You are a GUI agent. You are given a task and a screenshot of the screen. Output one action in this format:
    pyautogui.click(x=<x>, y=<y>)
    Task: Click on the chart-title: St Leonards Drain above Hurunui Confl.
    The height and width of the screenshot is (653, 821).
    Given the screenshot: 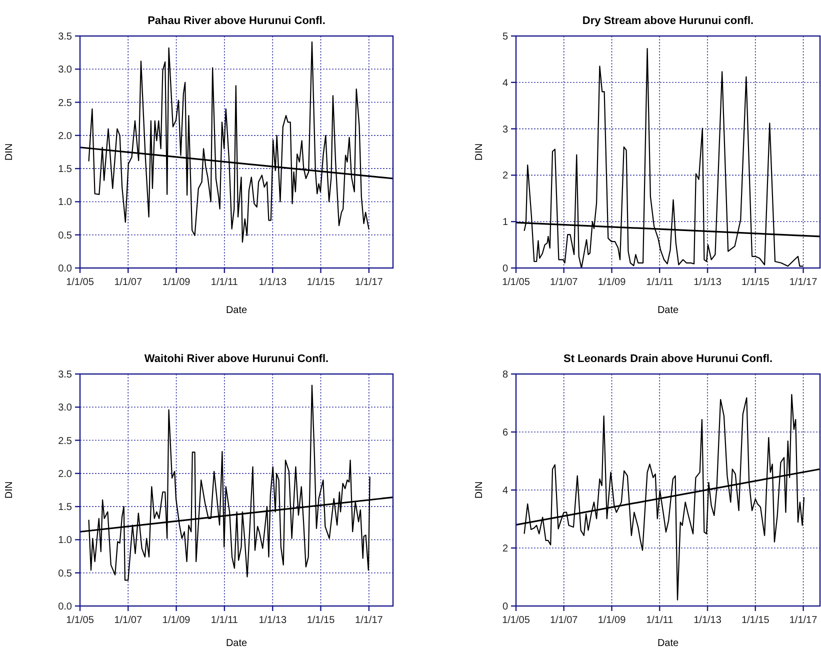 What is the action you would take?
    pyautogui.click(x=668, y=359)
    